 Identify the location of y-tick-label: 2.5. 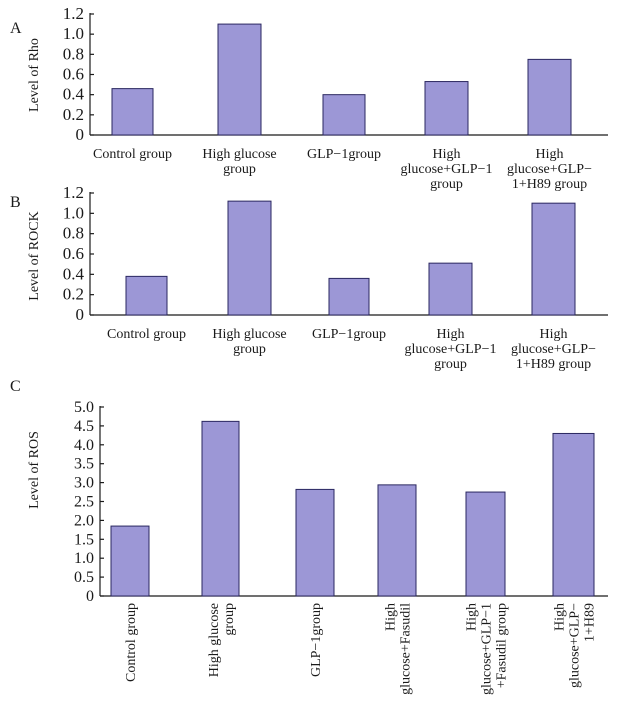
(84, 502).